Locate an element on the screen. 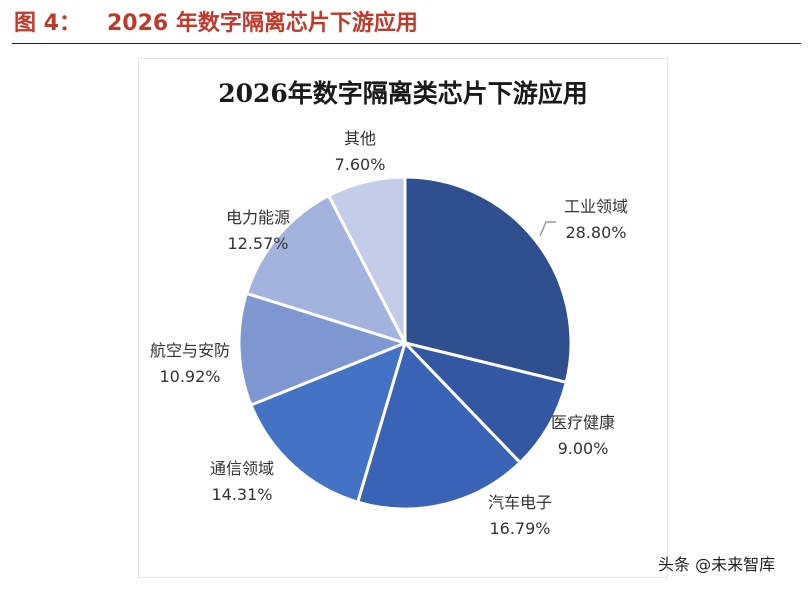 The width and height of the screenshot is (811, 591). watermark: 头条 @未来智库 is located at coordinates (717, 564).